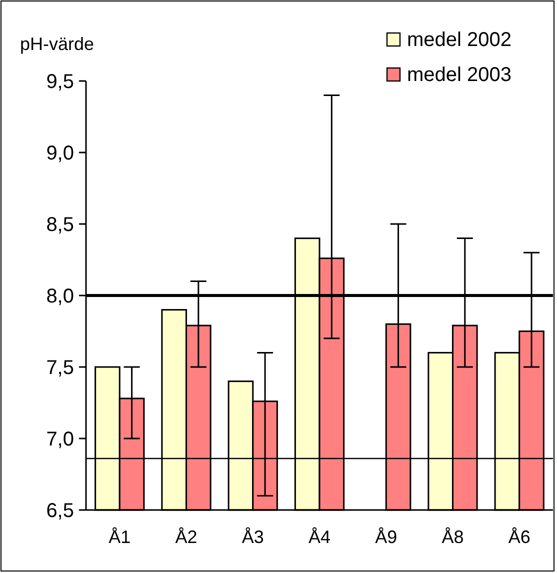  Describe the element at coordinates (459, 75) in the screenshot. I see `legend-label: medel 2003` at that location.